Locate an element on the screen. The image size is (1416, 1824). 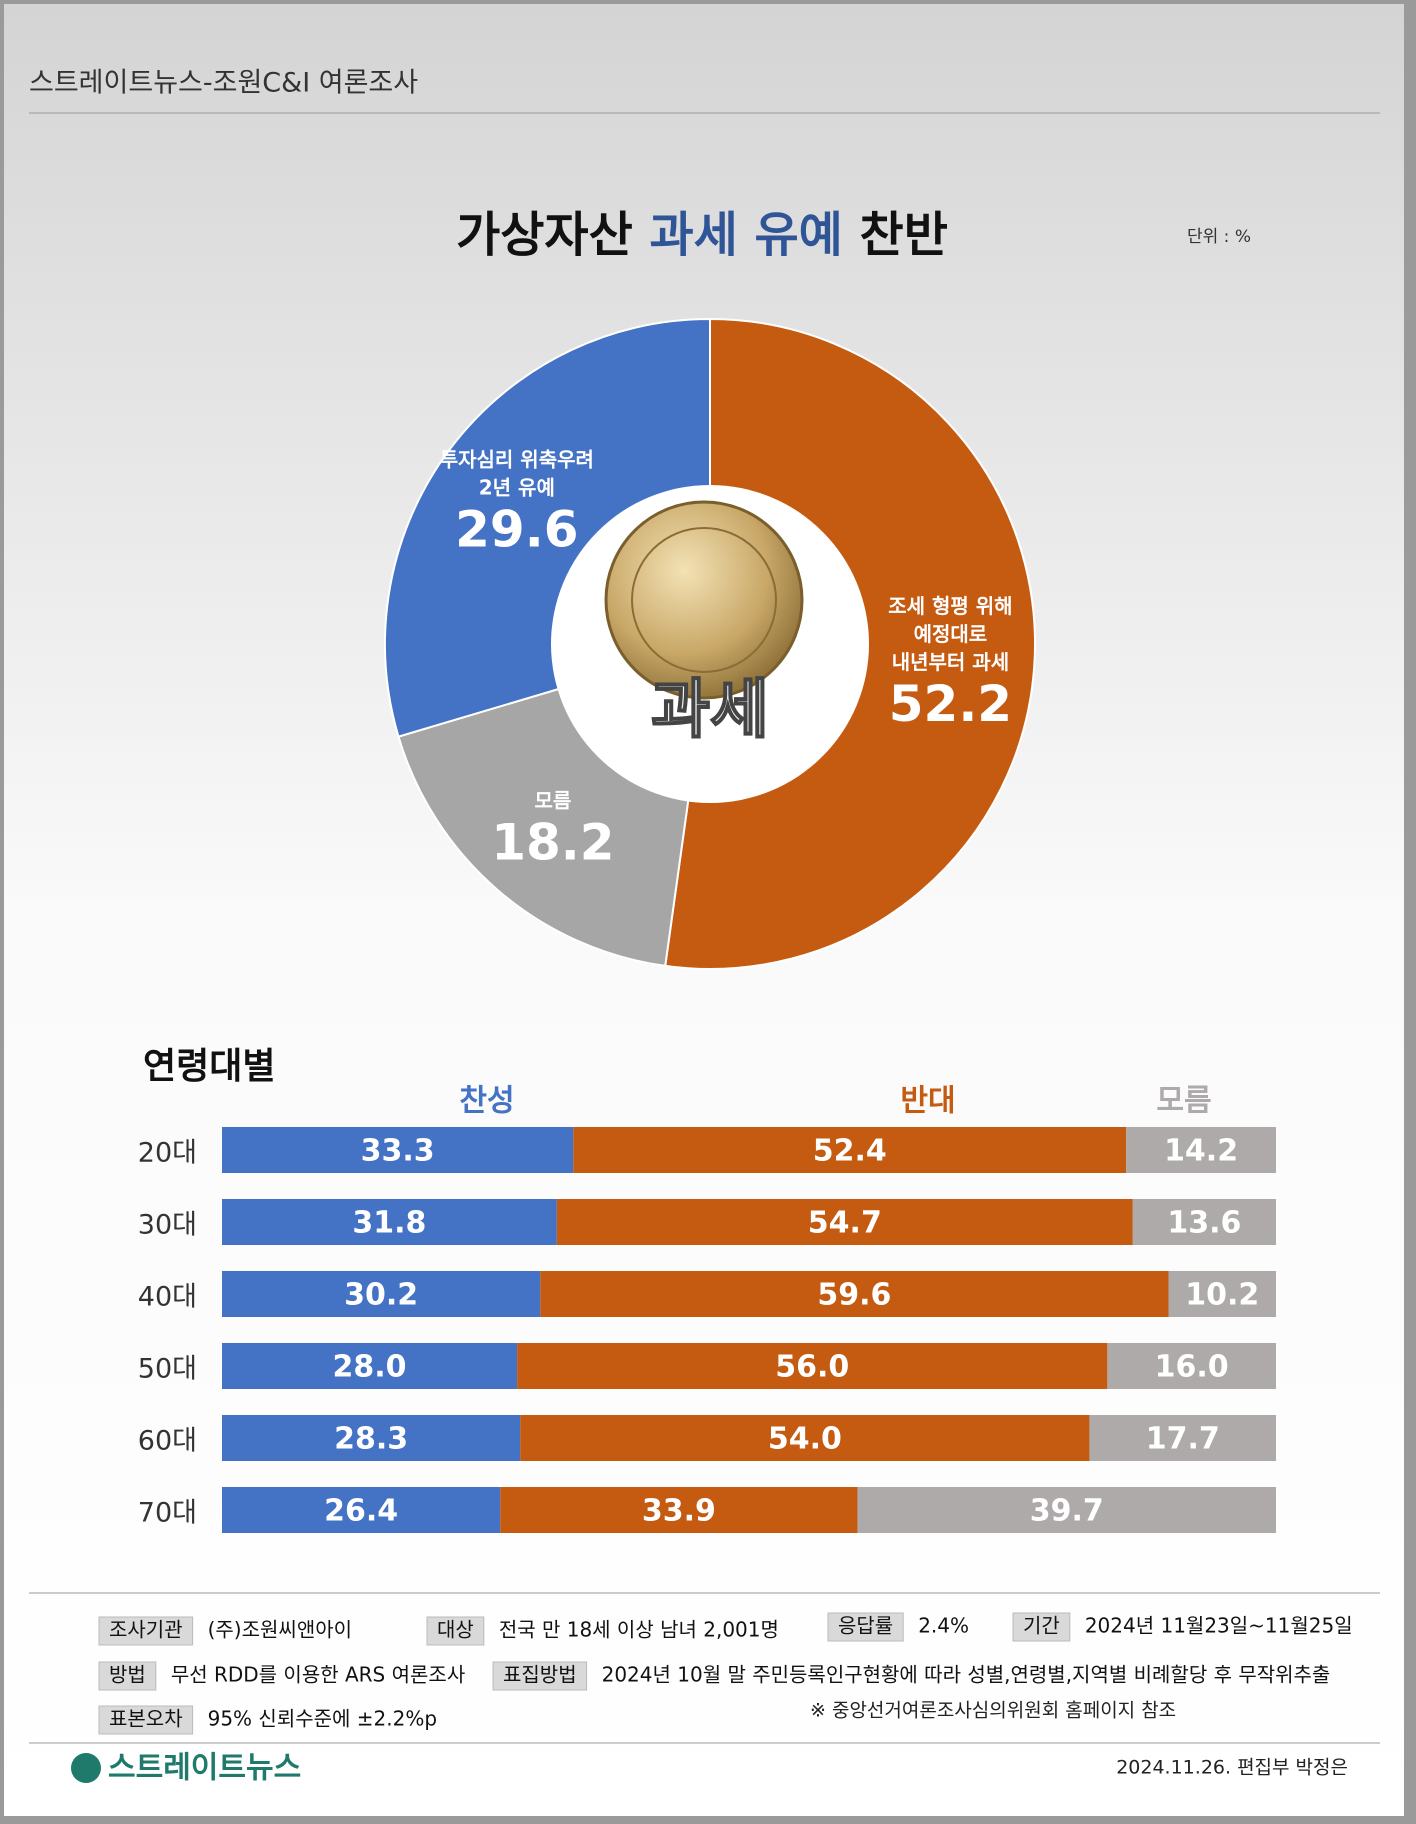
row-label: 20대 is located at coordinates (167, 1153).